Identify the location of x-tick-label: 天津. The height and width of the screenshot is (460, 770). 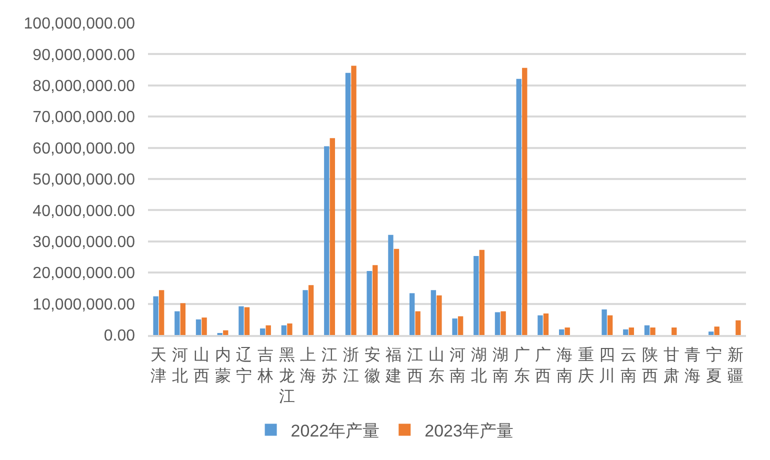
(158, 365).